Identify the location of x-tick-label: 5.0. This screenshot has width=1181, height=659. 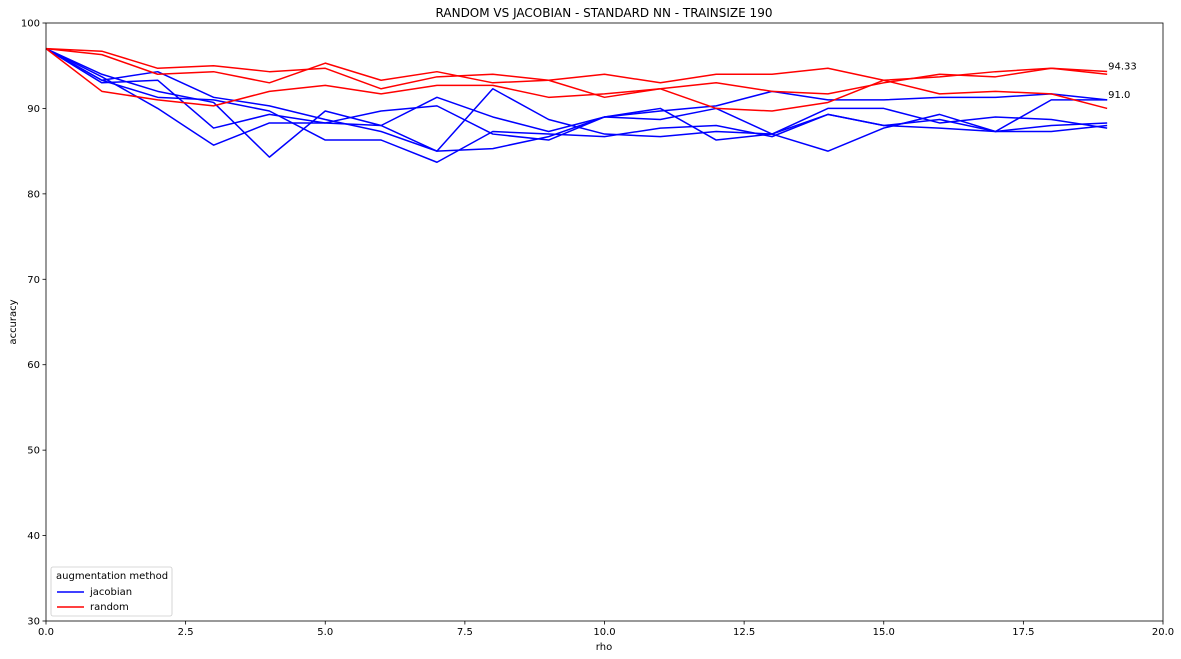
(325, 632).